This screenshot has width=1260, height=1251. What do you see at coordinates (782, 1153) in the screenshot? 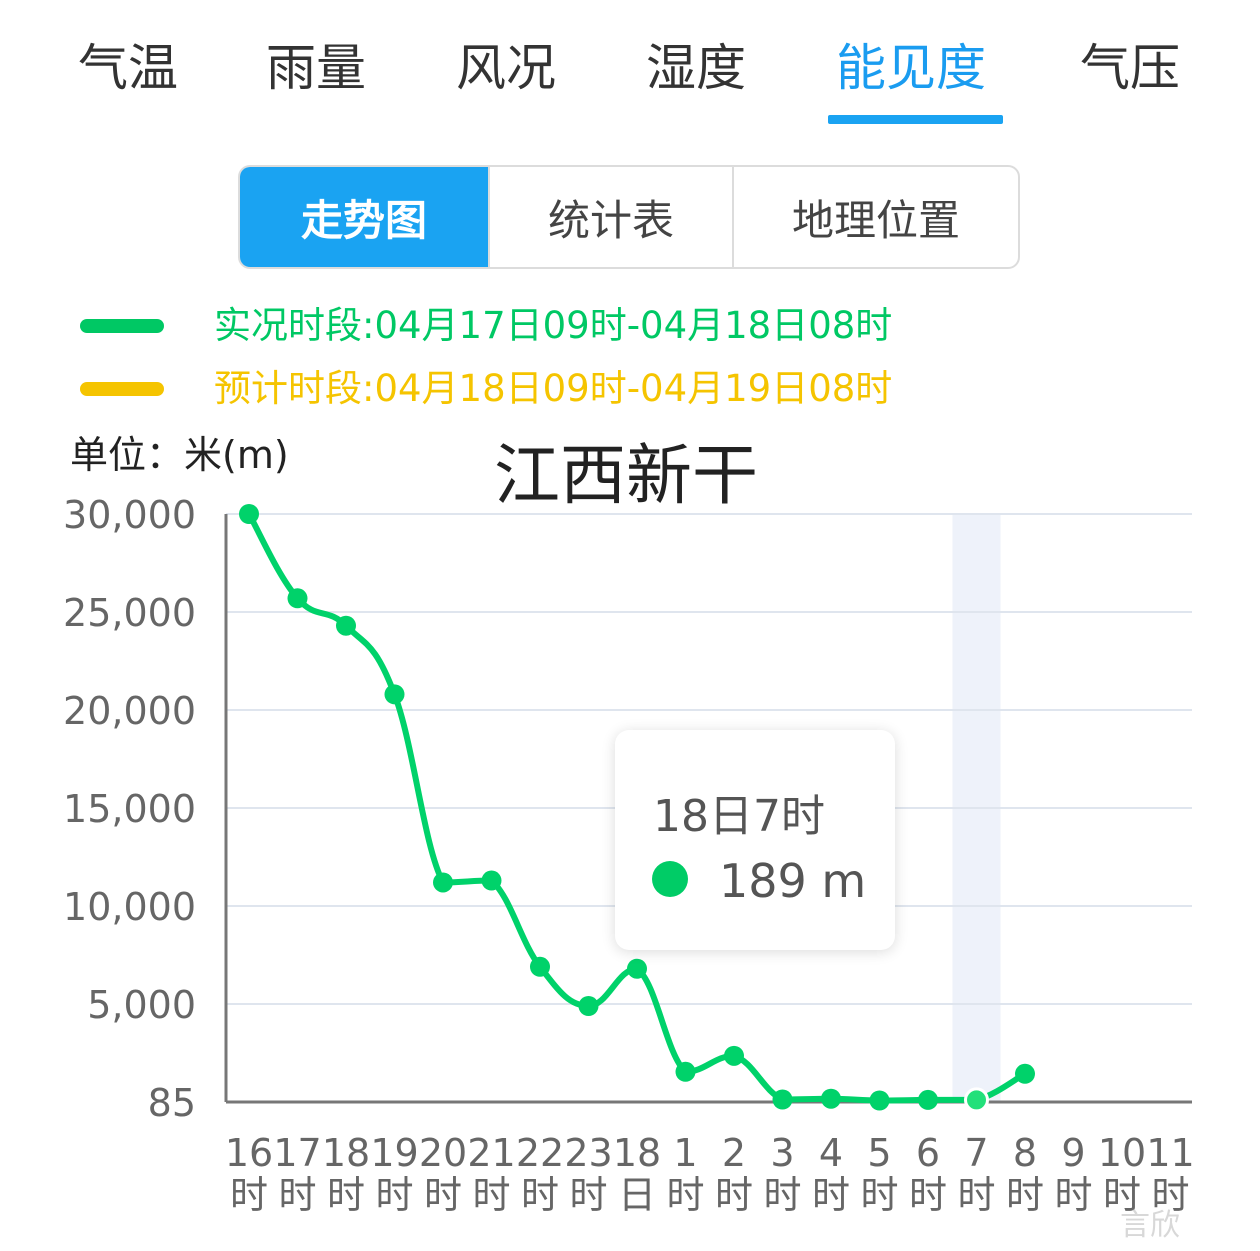
I see `x-tick-label: 3` at bounding box center [782, 1153].